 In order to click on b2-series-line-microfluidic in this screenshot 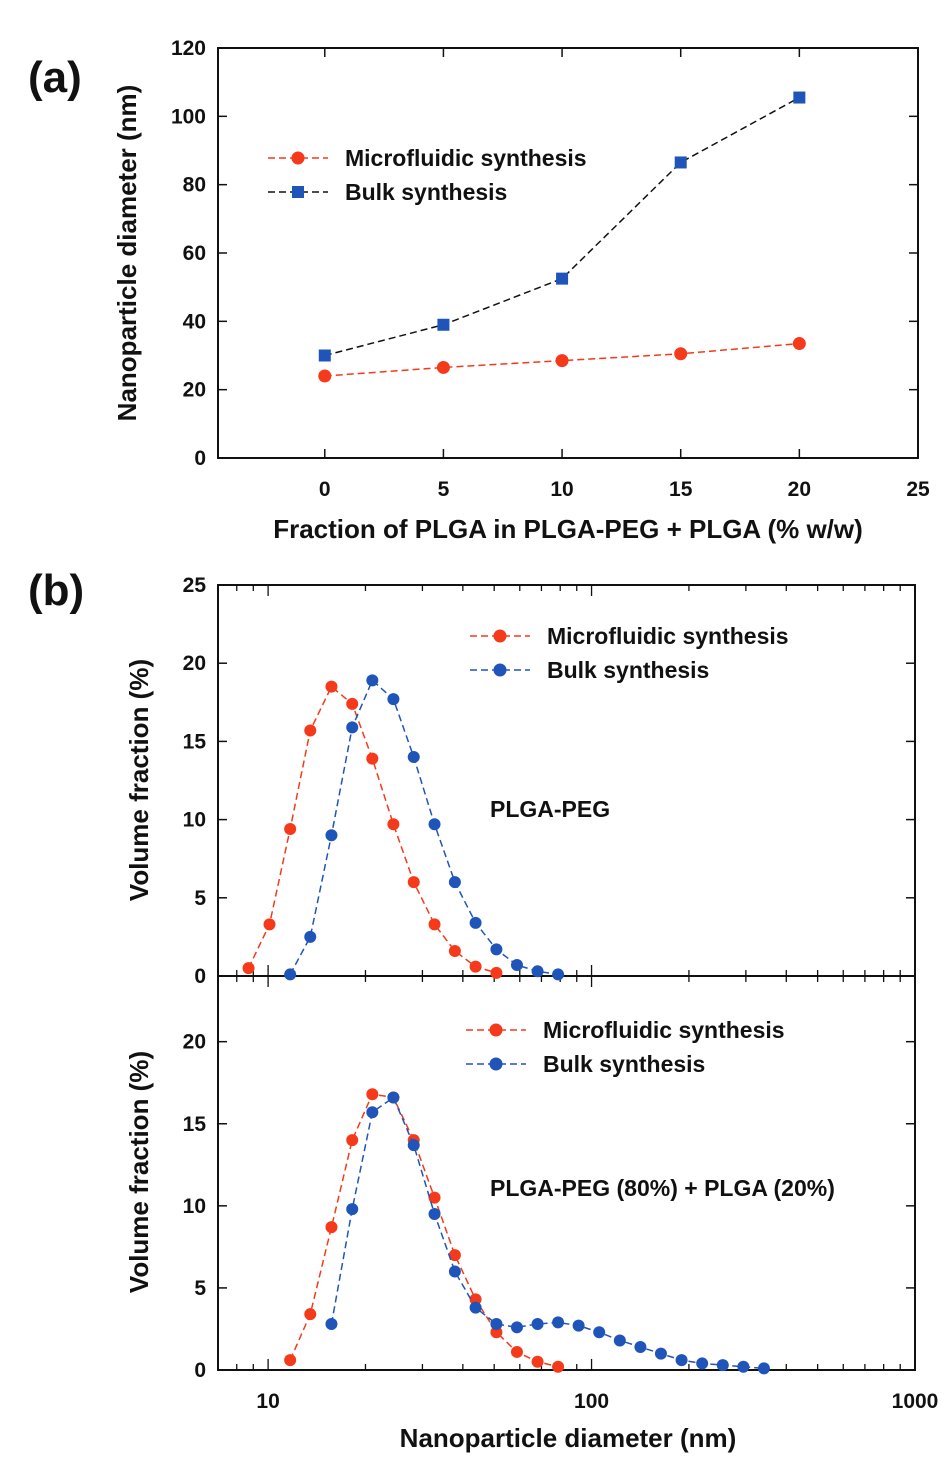, I will do `click(424, 1230)`.